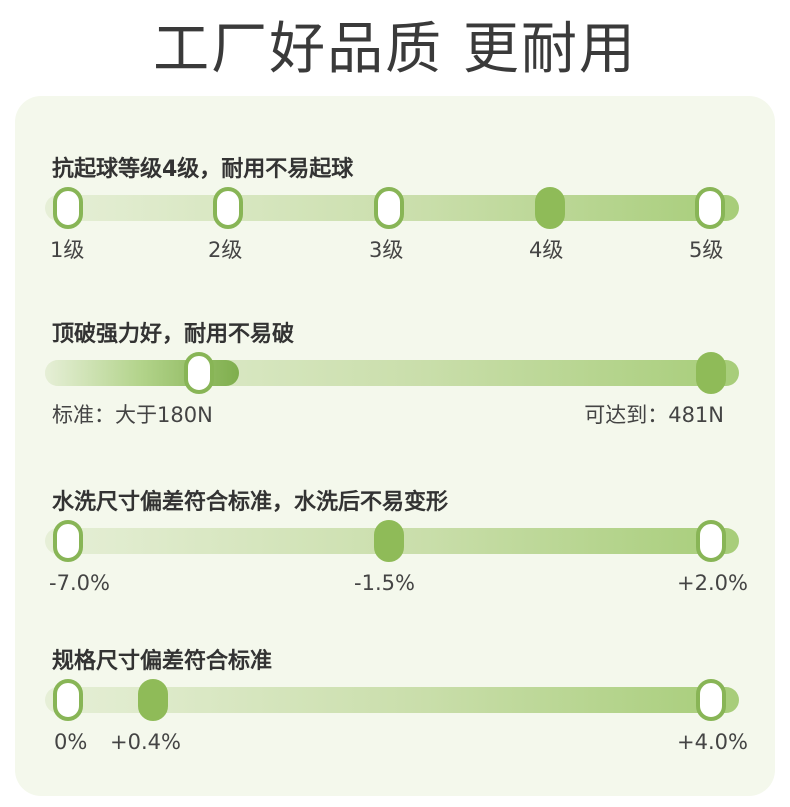 The image size is (790, 807). Describe the element at coordinates (395, 49) in the screenshot. I see `page-title: 工厂好品质 更耐用` at that location.